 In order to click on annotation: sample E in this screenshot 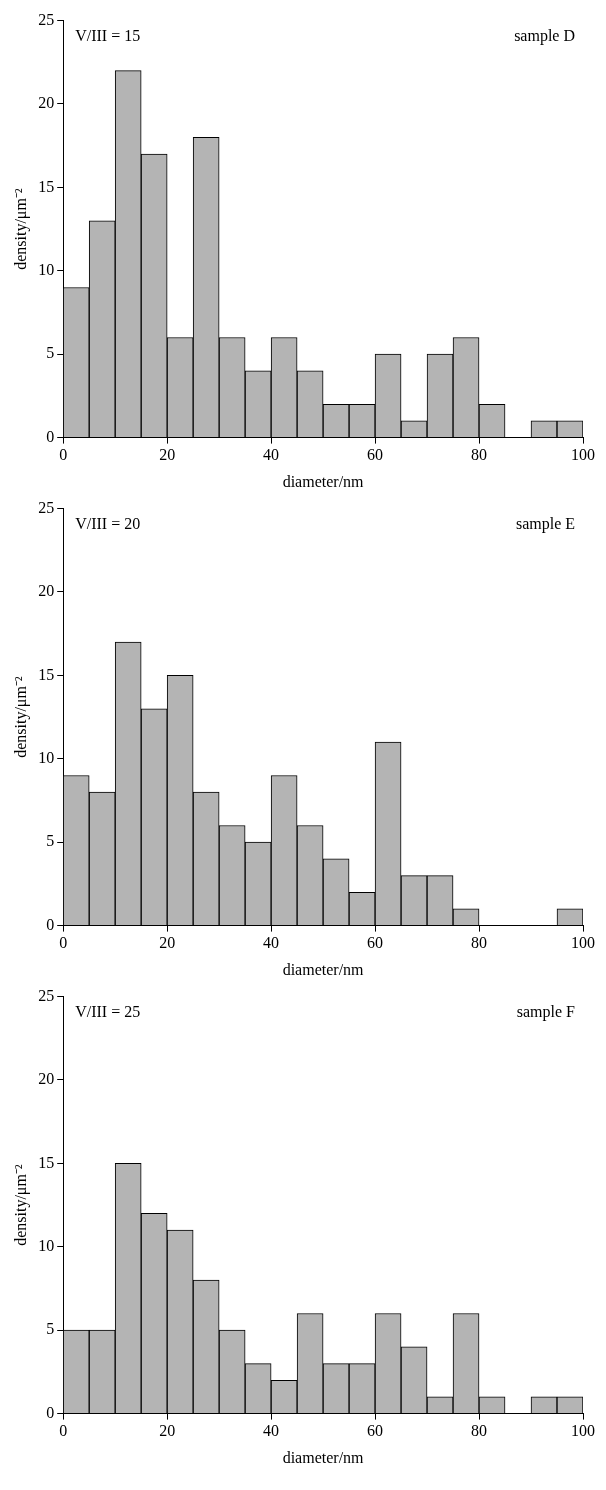, I will do `click(545, 523)`.